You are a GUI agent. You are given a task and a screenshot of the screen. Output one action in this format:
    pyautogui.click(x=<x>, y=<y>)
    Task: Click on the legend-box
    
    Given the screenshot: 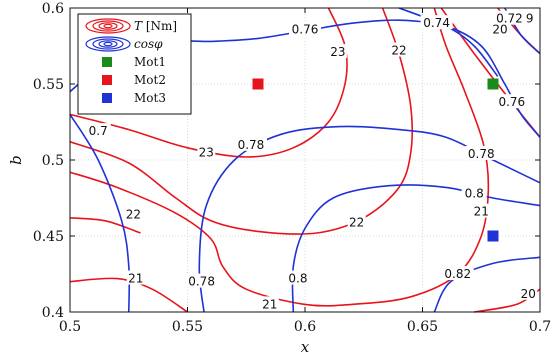 What is the action you would take?
    pyautogui.click(x=134, y=64)
    